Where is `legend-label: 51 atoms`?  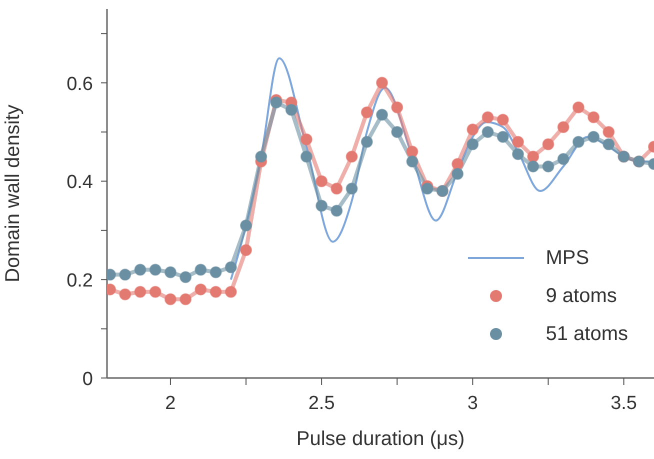 legend-label: 51 atoms is located at coordinates (587, 334).